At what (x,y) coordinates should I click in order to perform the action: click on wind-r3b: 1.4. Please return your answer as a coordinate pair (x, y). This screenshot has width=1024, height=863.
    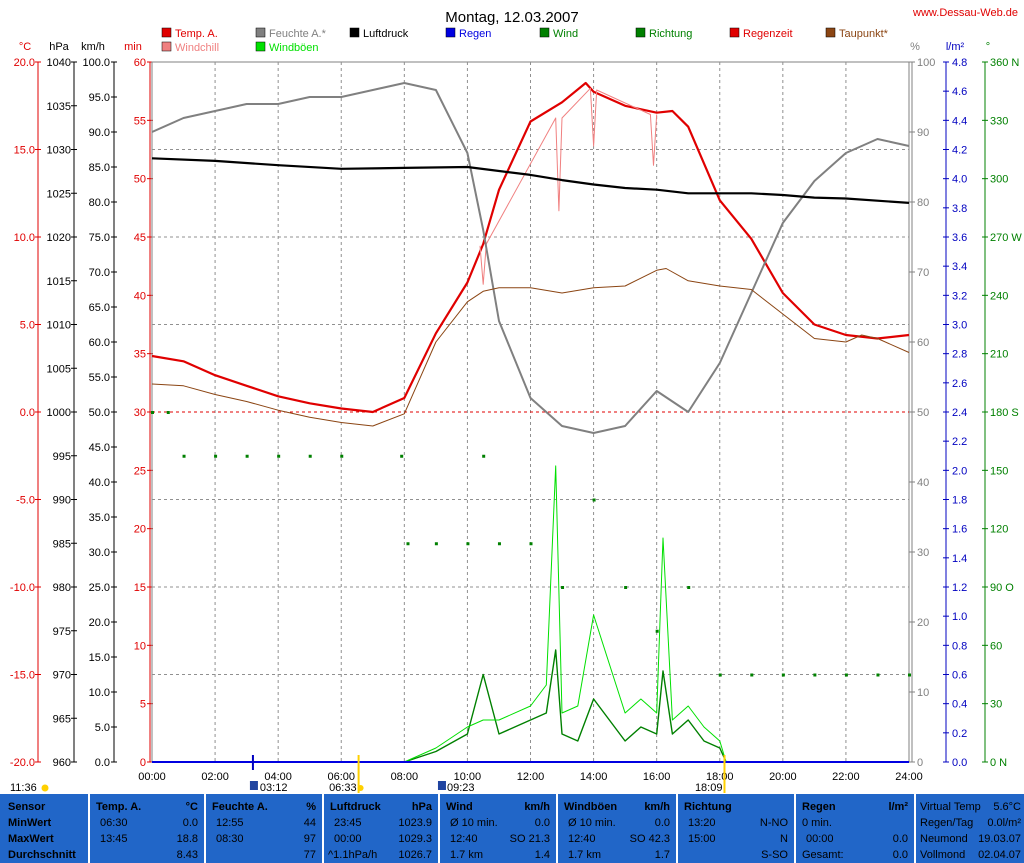
    Looking at the image, I should click on (542, 855).